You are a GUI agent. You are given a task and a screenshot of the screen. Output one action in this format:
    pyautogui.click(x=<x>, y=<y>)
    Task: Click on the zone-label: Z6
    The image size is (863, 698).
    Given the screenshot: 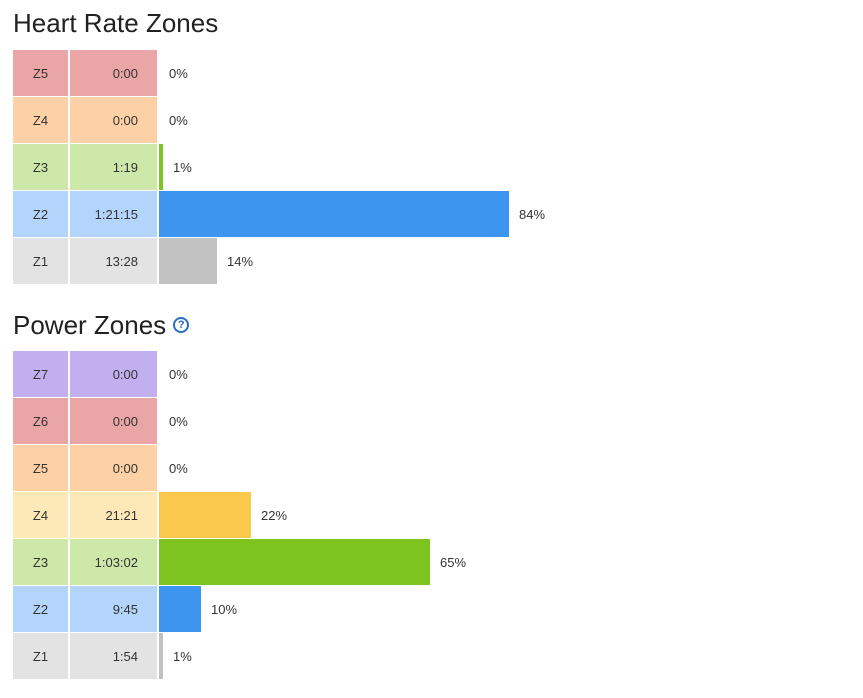 What is the action you would take?
    pyautogui.click(x=40, y=421)
    